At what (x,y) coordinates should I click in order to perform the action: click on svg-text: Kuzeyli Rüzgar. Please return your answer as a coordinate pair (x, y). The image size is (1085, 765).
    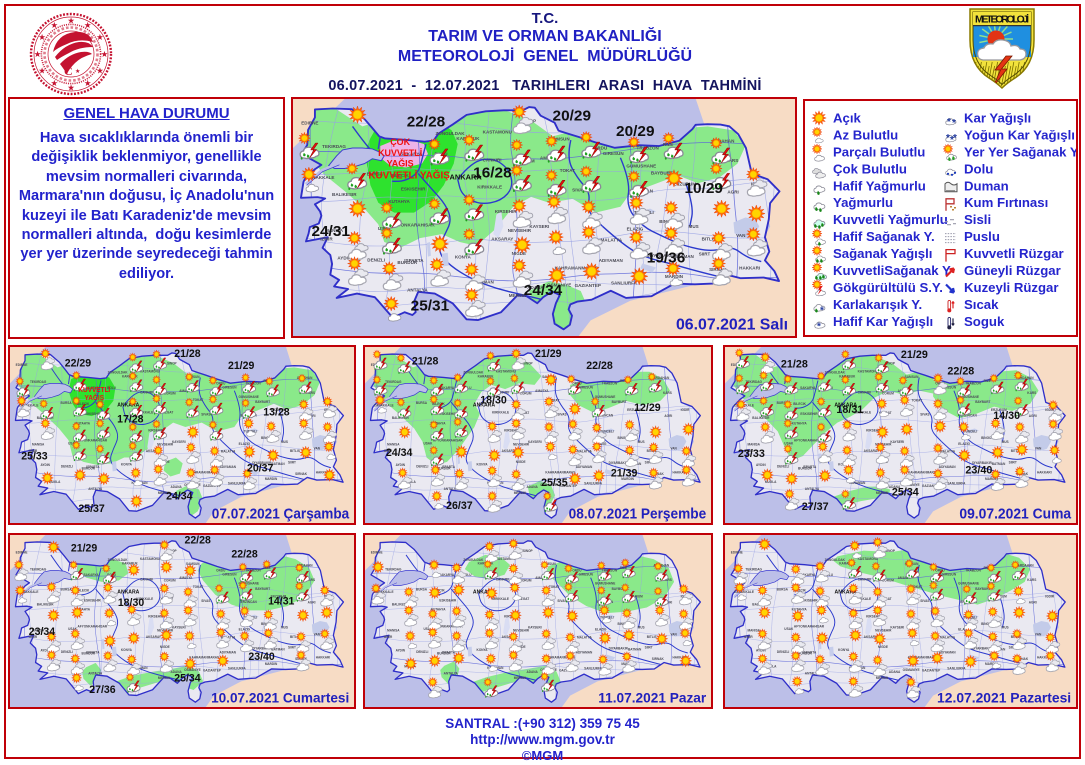
    Looking at the image, I should click on (1011, 287).